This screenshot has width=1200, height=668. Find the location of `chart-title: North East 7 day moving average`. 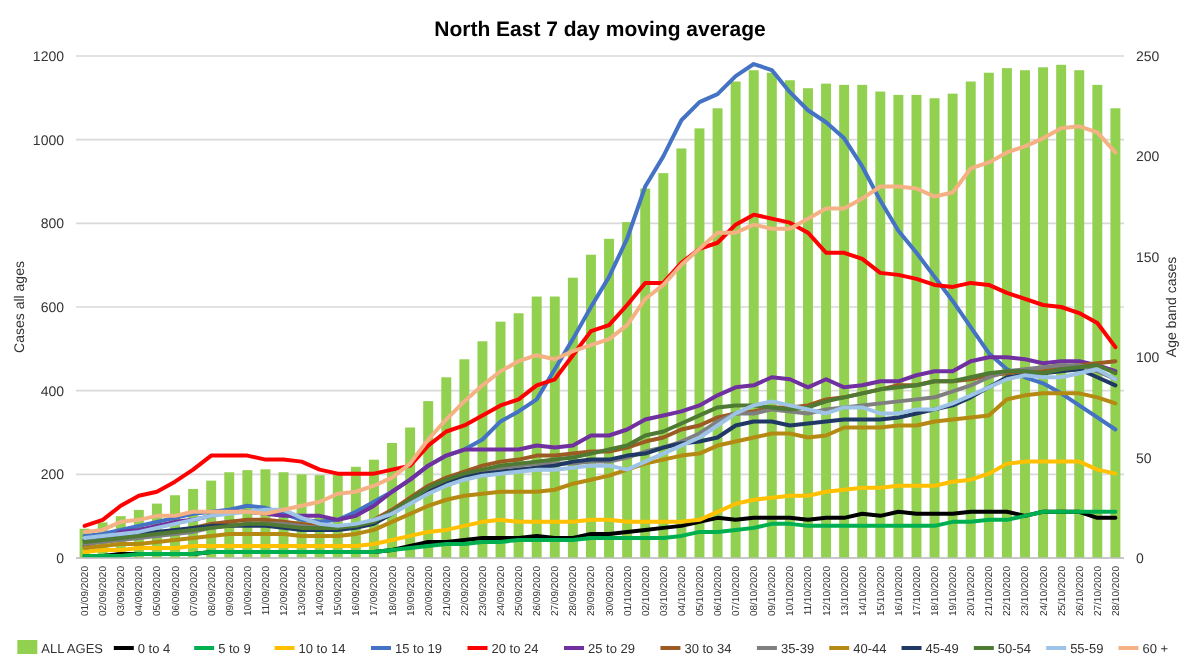

chart-title: North East 7 day moving average is located at coordinates (600, 30).